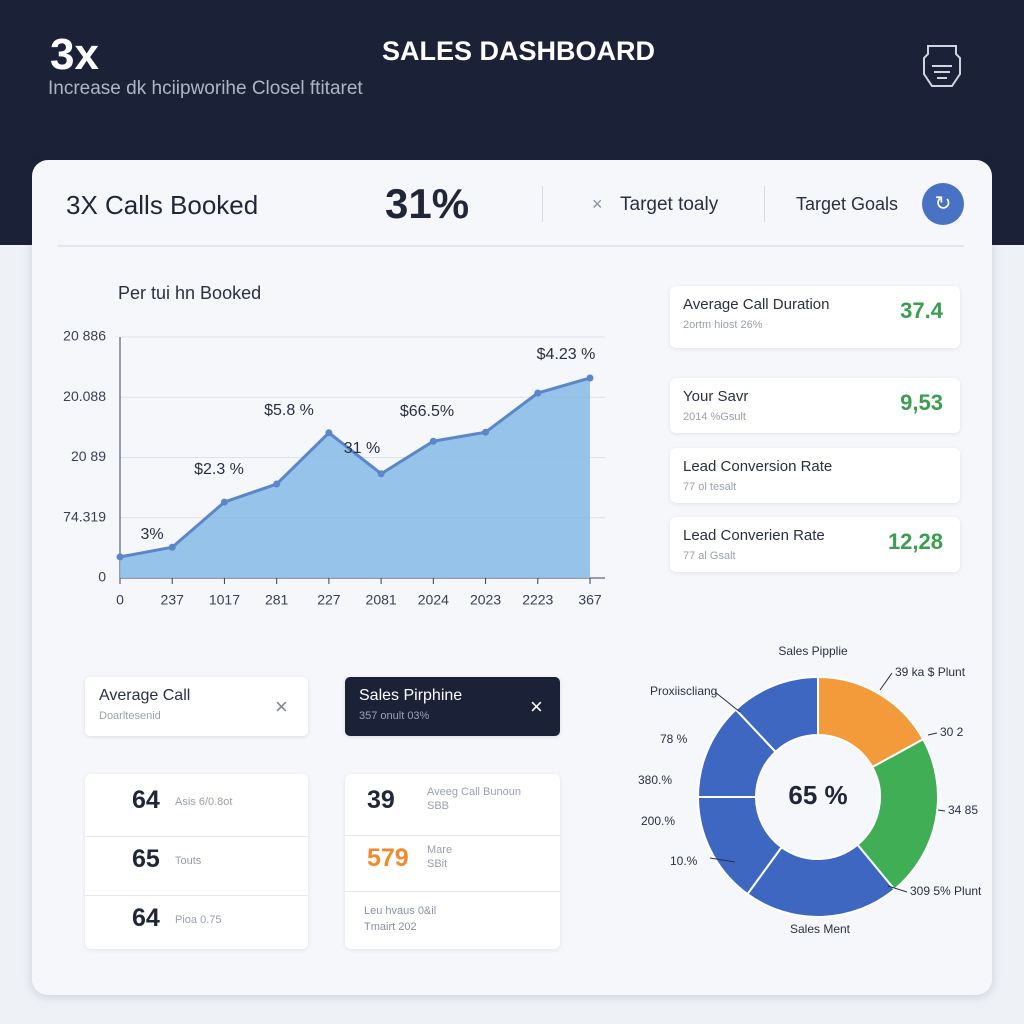 The image size is (1024, 1024). What do you see at coordinates (915, 541) in the screenshot?
I see `card-value: 12,28` at bounding box center [915, 541].